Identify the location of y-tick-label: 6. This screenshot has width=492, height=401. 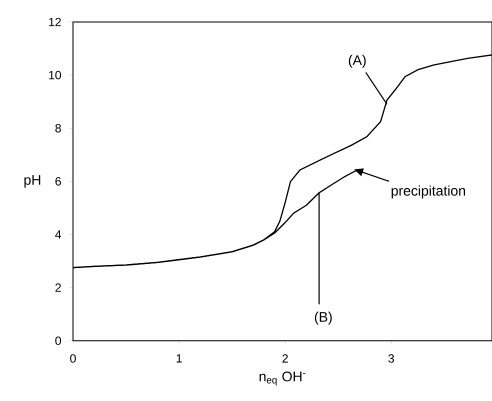
(58, 181).